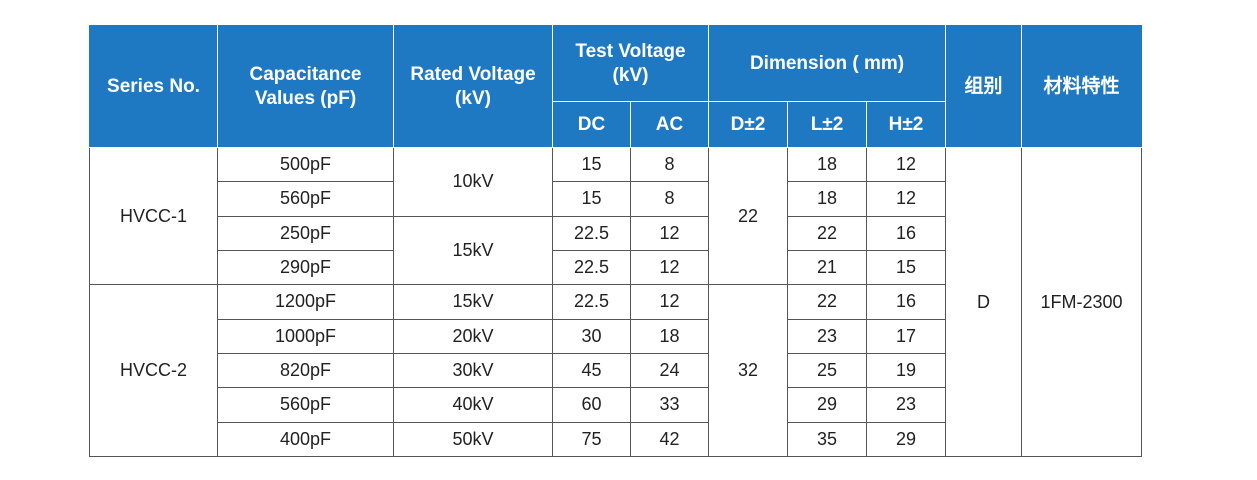 The width and height of the screenshot is (1257, 480). I want to click on dc-cell: 30, so click(591, 336).